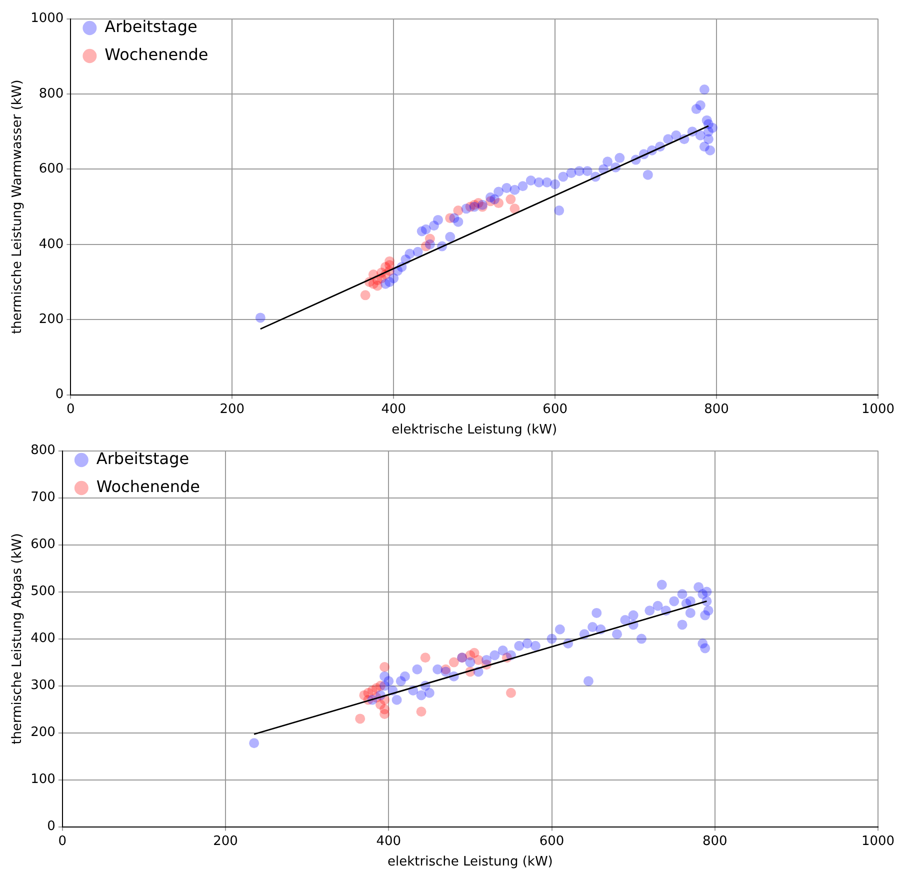  What do you see at coordinates (70, 409) in the screenshot?
I see `x-tick-label: 0` at bounding box center [70, 409].